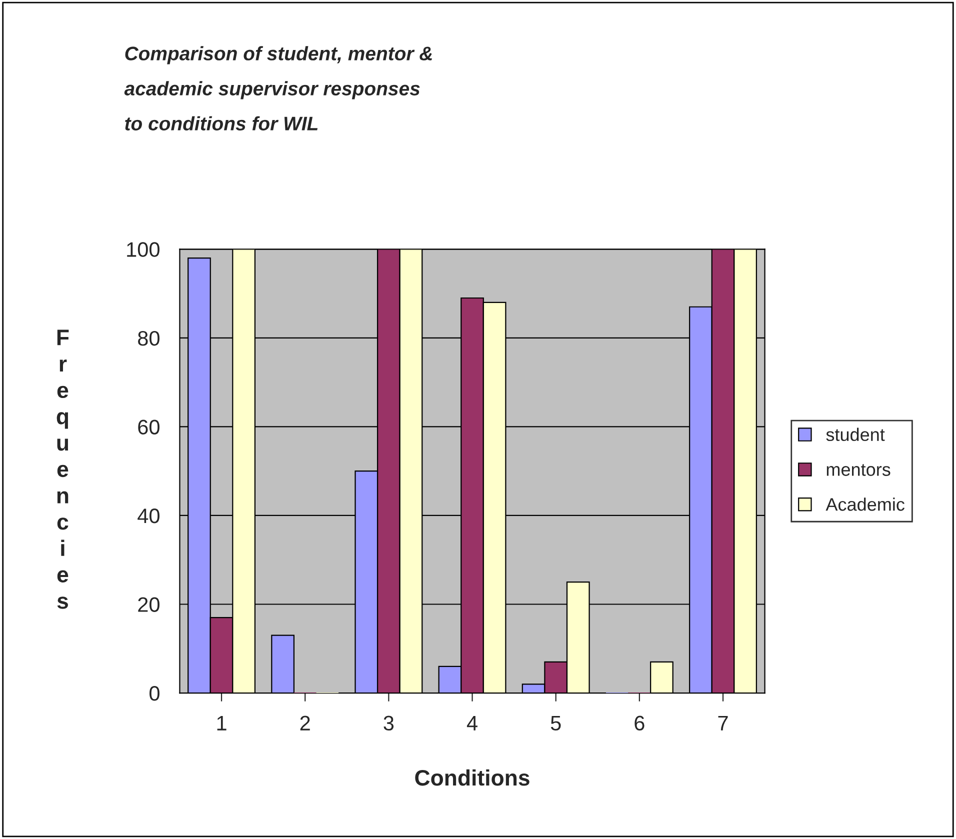 Image resolution: width=956 pixels, height=839 pixels. I want to click on y-tick-label: 40, so click(149, 516).